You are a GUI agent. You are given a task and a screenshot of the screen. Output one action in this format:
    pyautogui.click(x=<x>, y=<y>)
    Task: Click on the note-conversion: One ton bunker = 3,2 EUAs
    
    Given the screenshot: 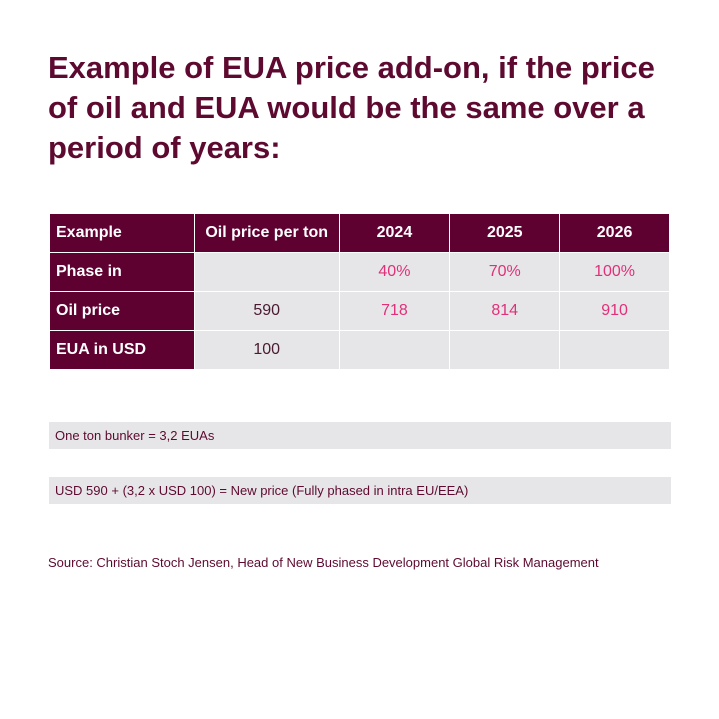 What is the action you would take?
    pyautogui.click(x=360, y=435)
    